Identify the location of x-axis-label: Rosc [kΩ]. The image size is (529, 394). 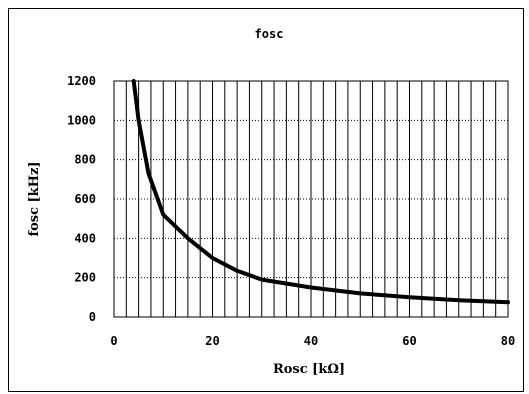
(309, 369).